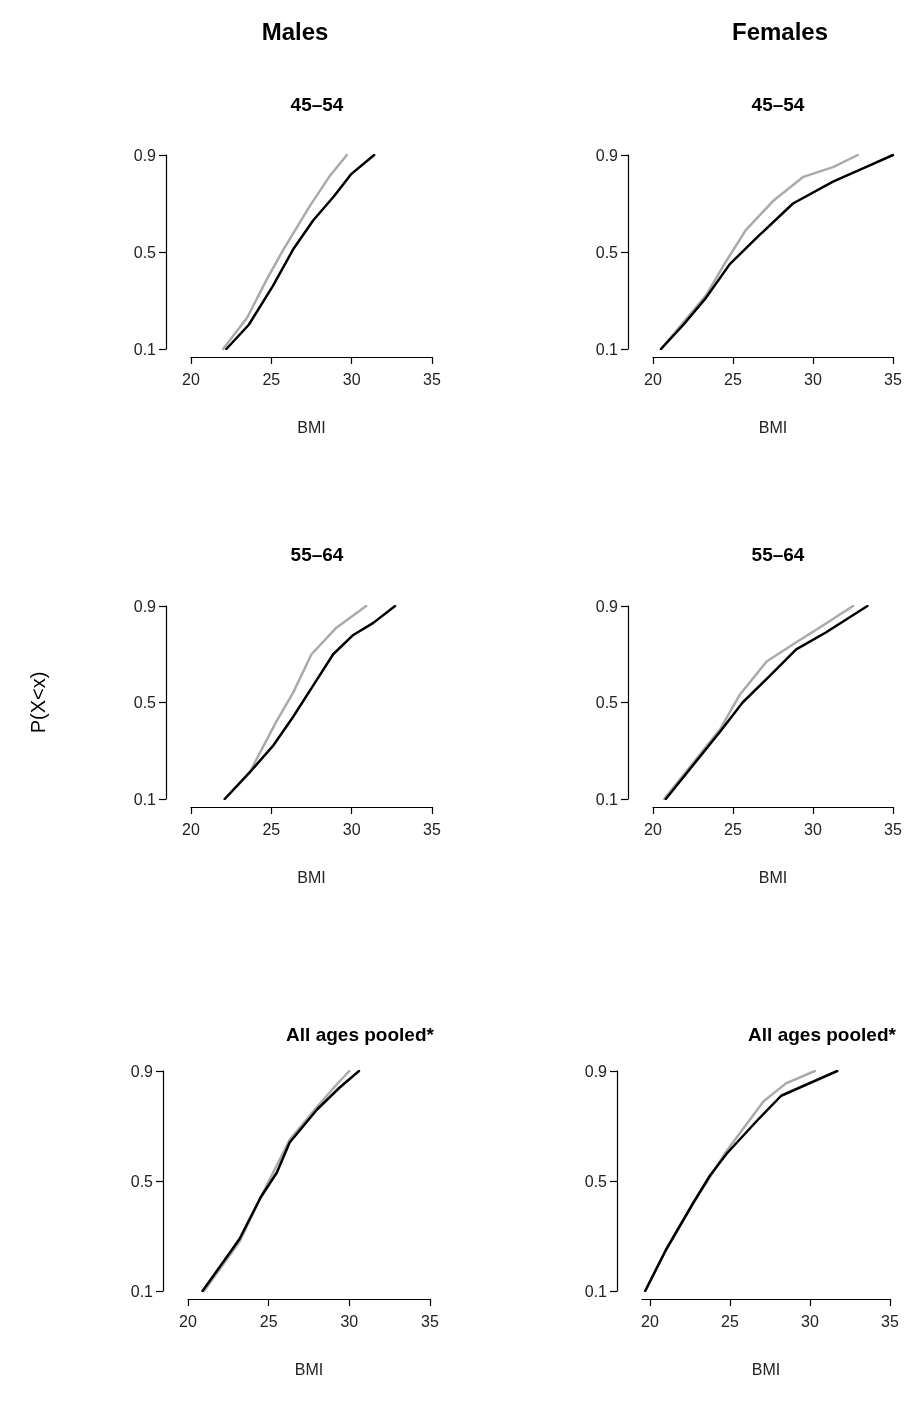 The width and height of the screenshot is (906, 1423). I want to click on text: Males, so click(295, 31).